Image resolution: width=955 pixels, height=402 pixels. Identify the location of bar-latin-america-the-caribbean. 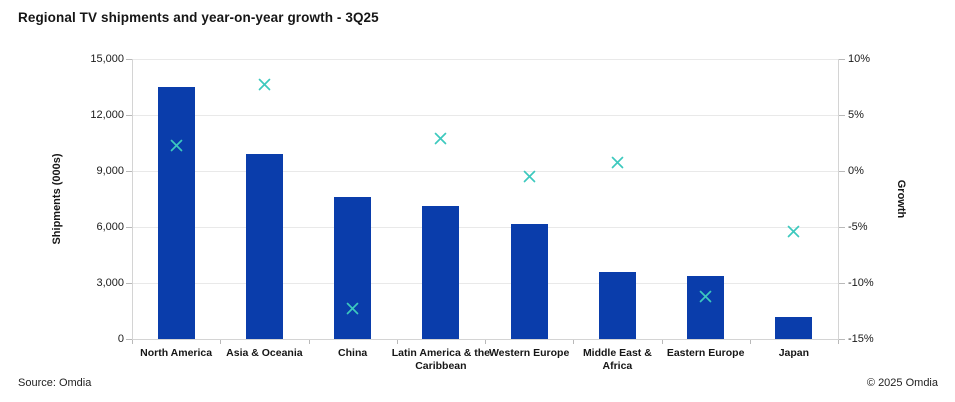
(441, 272).